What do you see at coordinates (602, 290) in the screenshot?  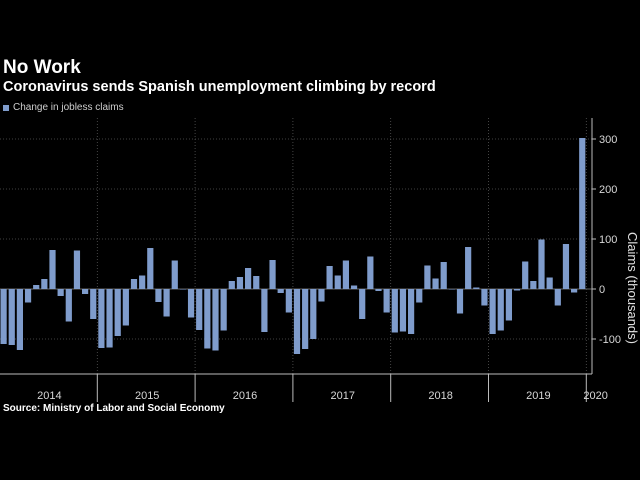 I see `y-tick-label: 0` at bounding box center [602, 290].